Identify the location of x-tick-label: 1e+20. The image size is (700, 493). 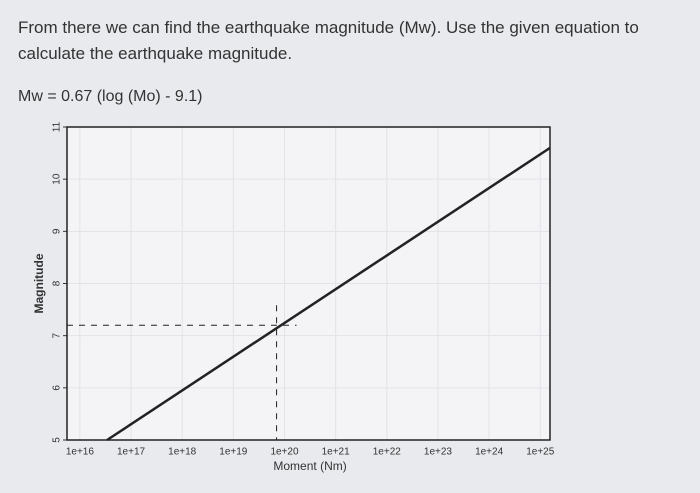
(284, 452).